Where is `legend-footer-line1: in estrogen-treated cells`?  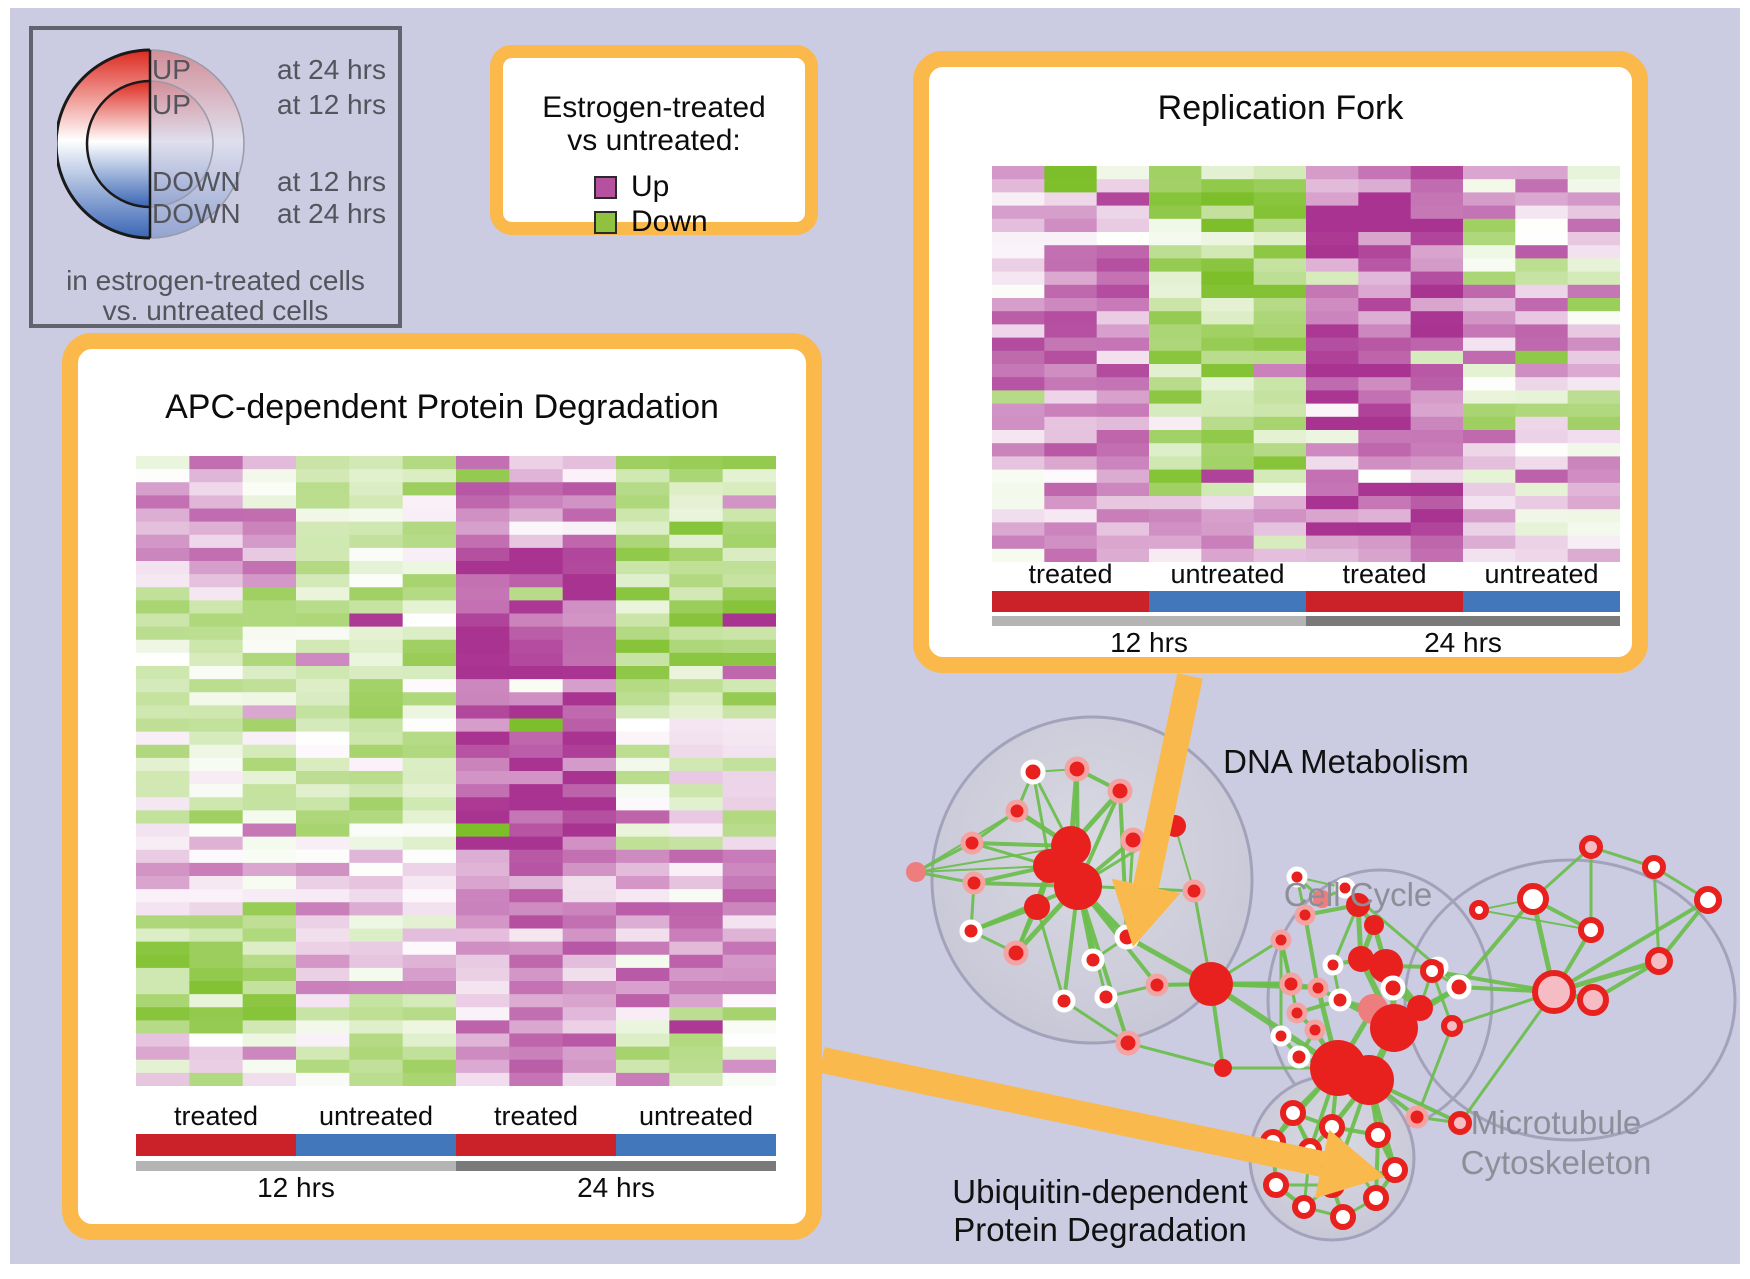 legend-footer-line1: in estrogen-treated cells is located at coordinates (215, 280).